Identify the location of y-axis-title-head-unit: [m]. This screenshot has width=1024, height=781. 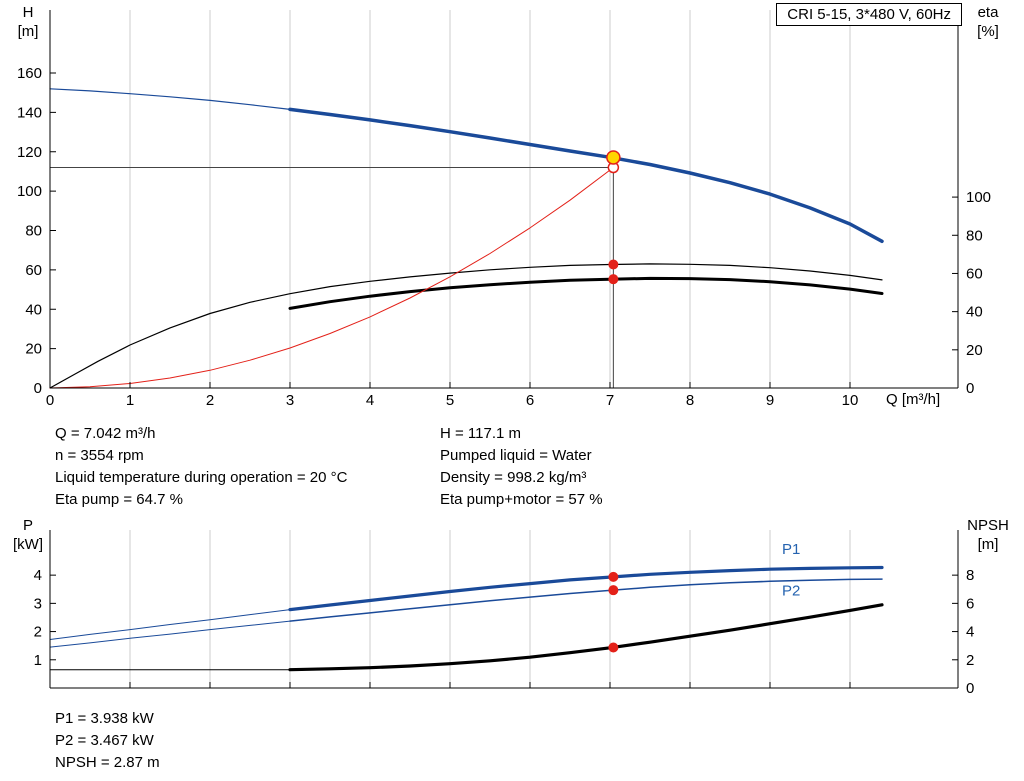
(28, 31).